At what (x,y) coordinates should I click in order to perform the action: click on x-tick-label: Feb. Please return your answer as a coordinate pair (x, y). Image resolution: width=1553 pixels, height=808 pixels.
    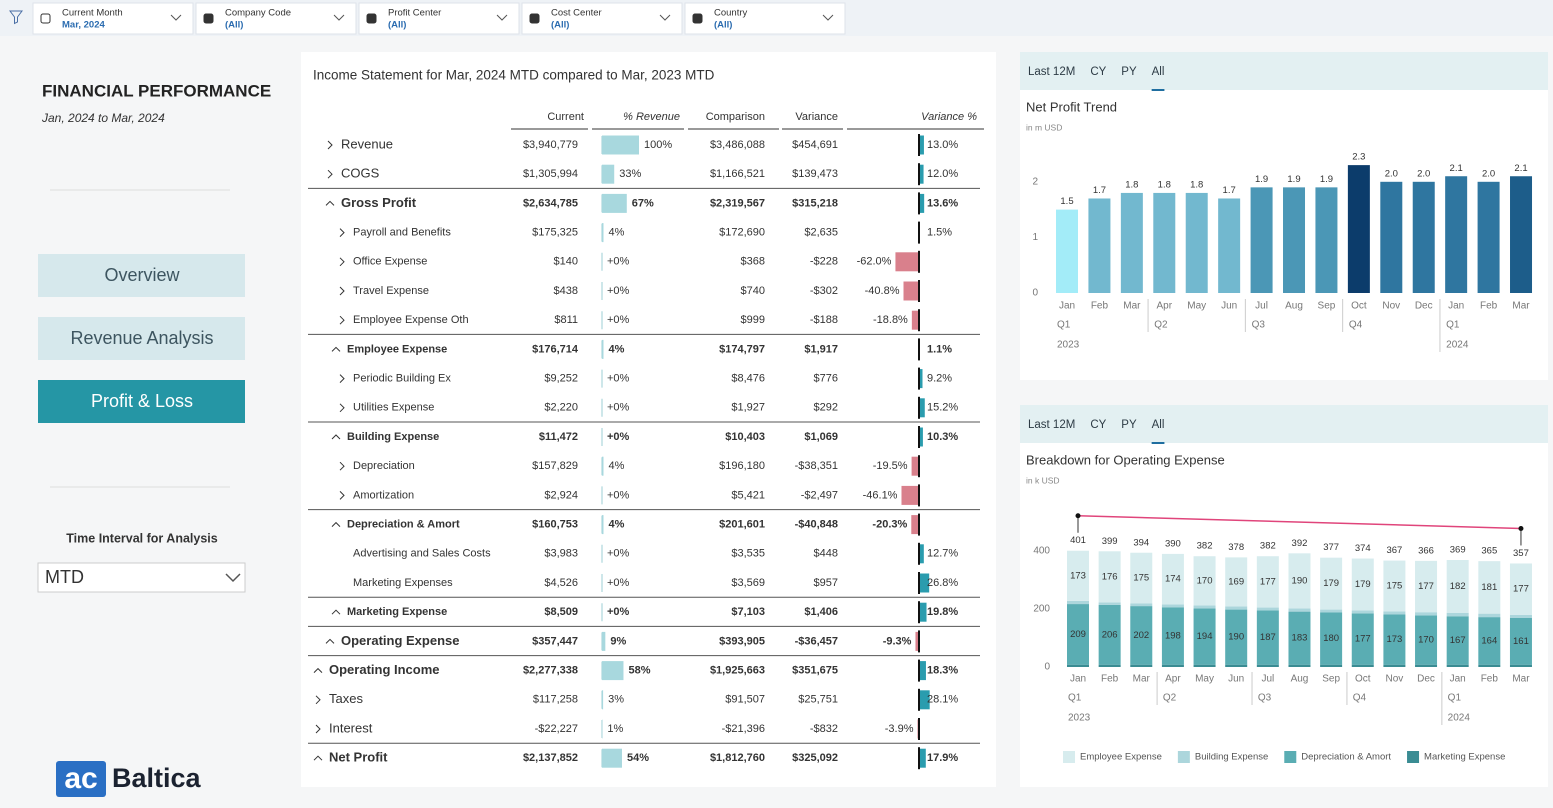
    Looking at the image, I should click on (1100, 306).